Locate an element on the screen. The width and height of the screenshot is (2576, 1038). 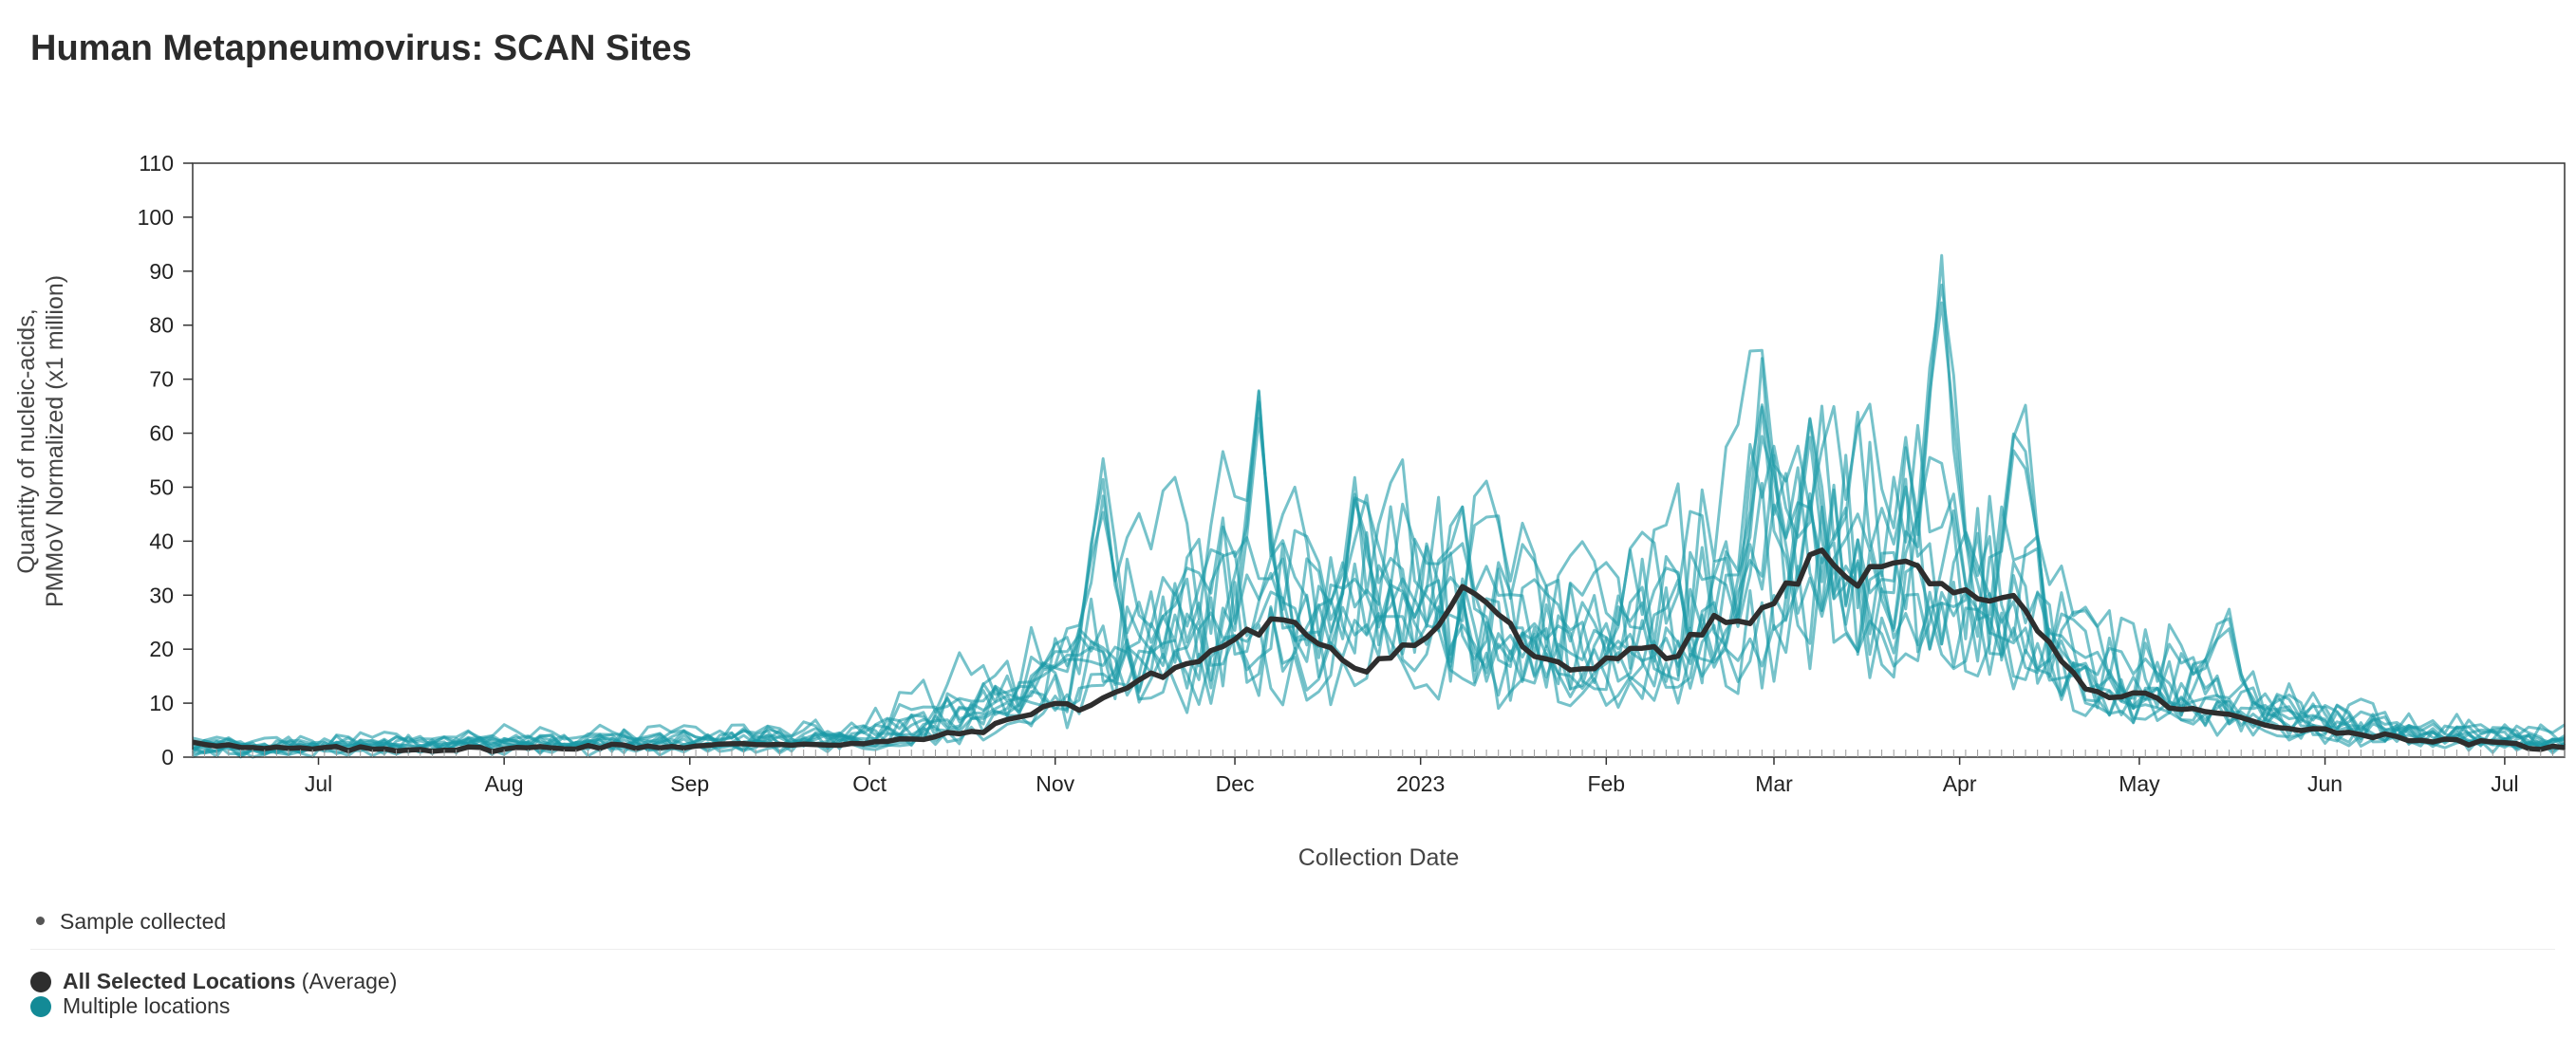
legend-sample: Sample collected is located at coordinates (128, 922).